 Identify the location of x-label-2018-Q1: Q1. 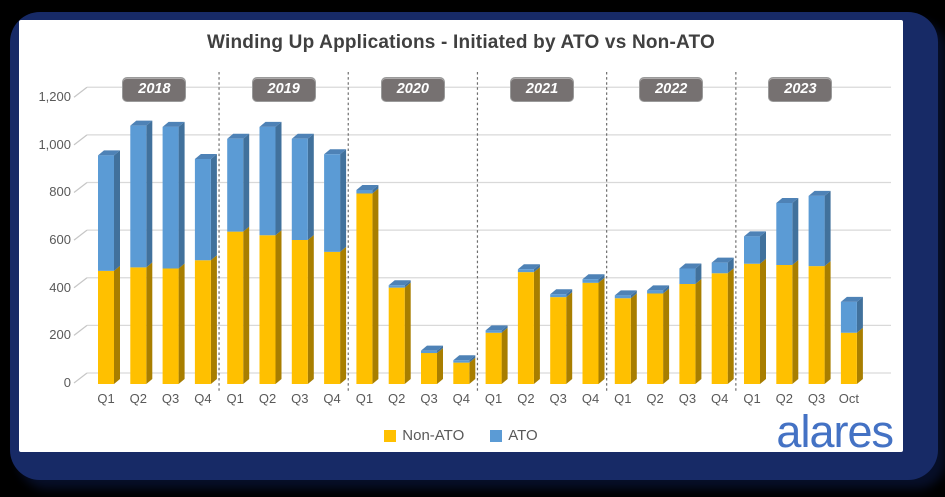
(106, 398).